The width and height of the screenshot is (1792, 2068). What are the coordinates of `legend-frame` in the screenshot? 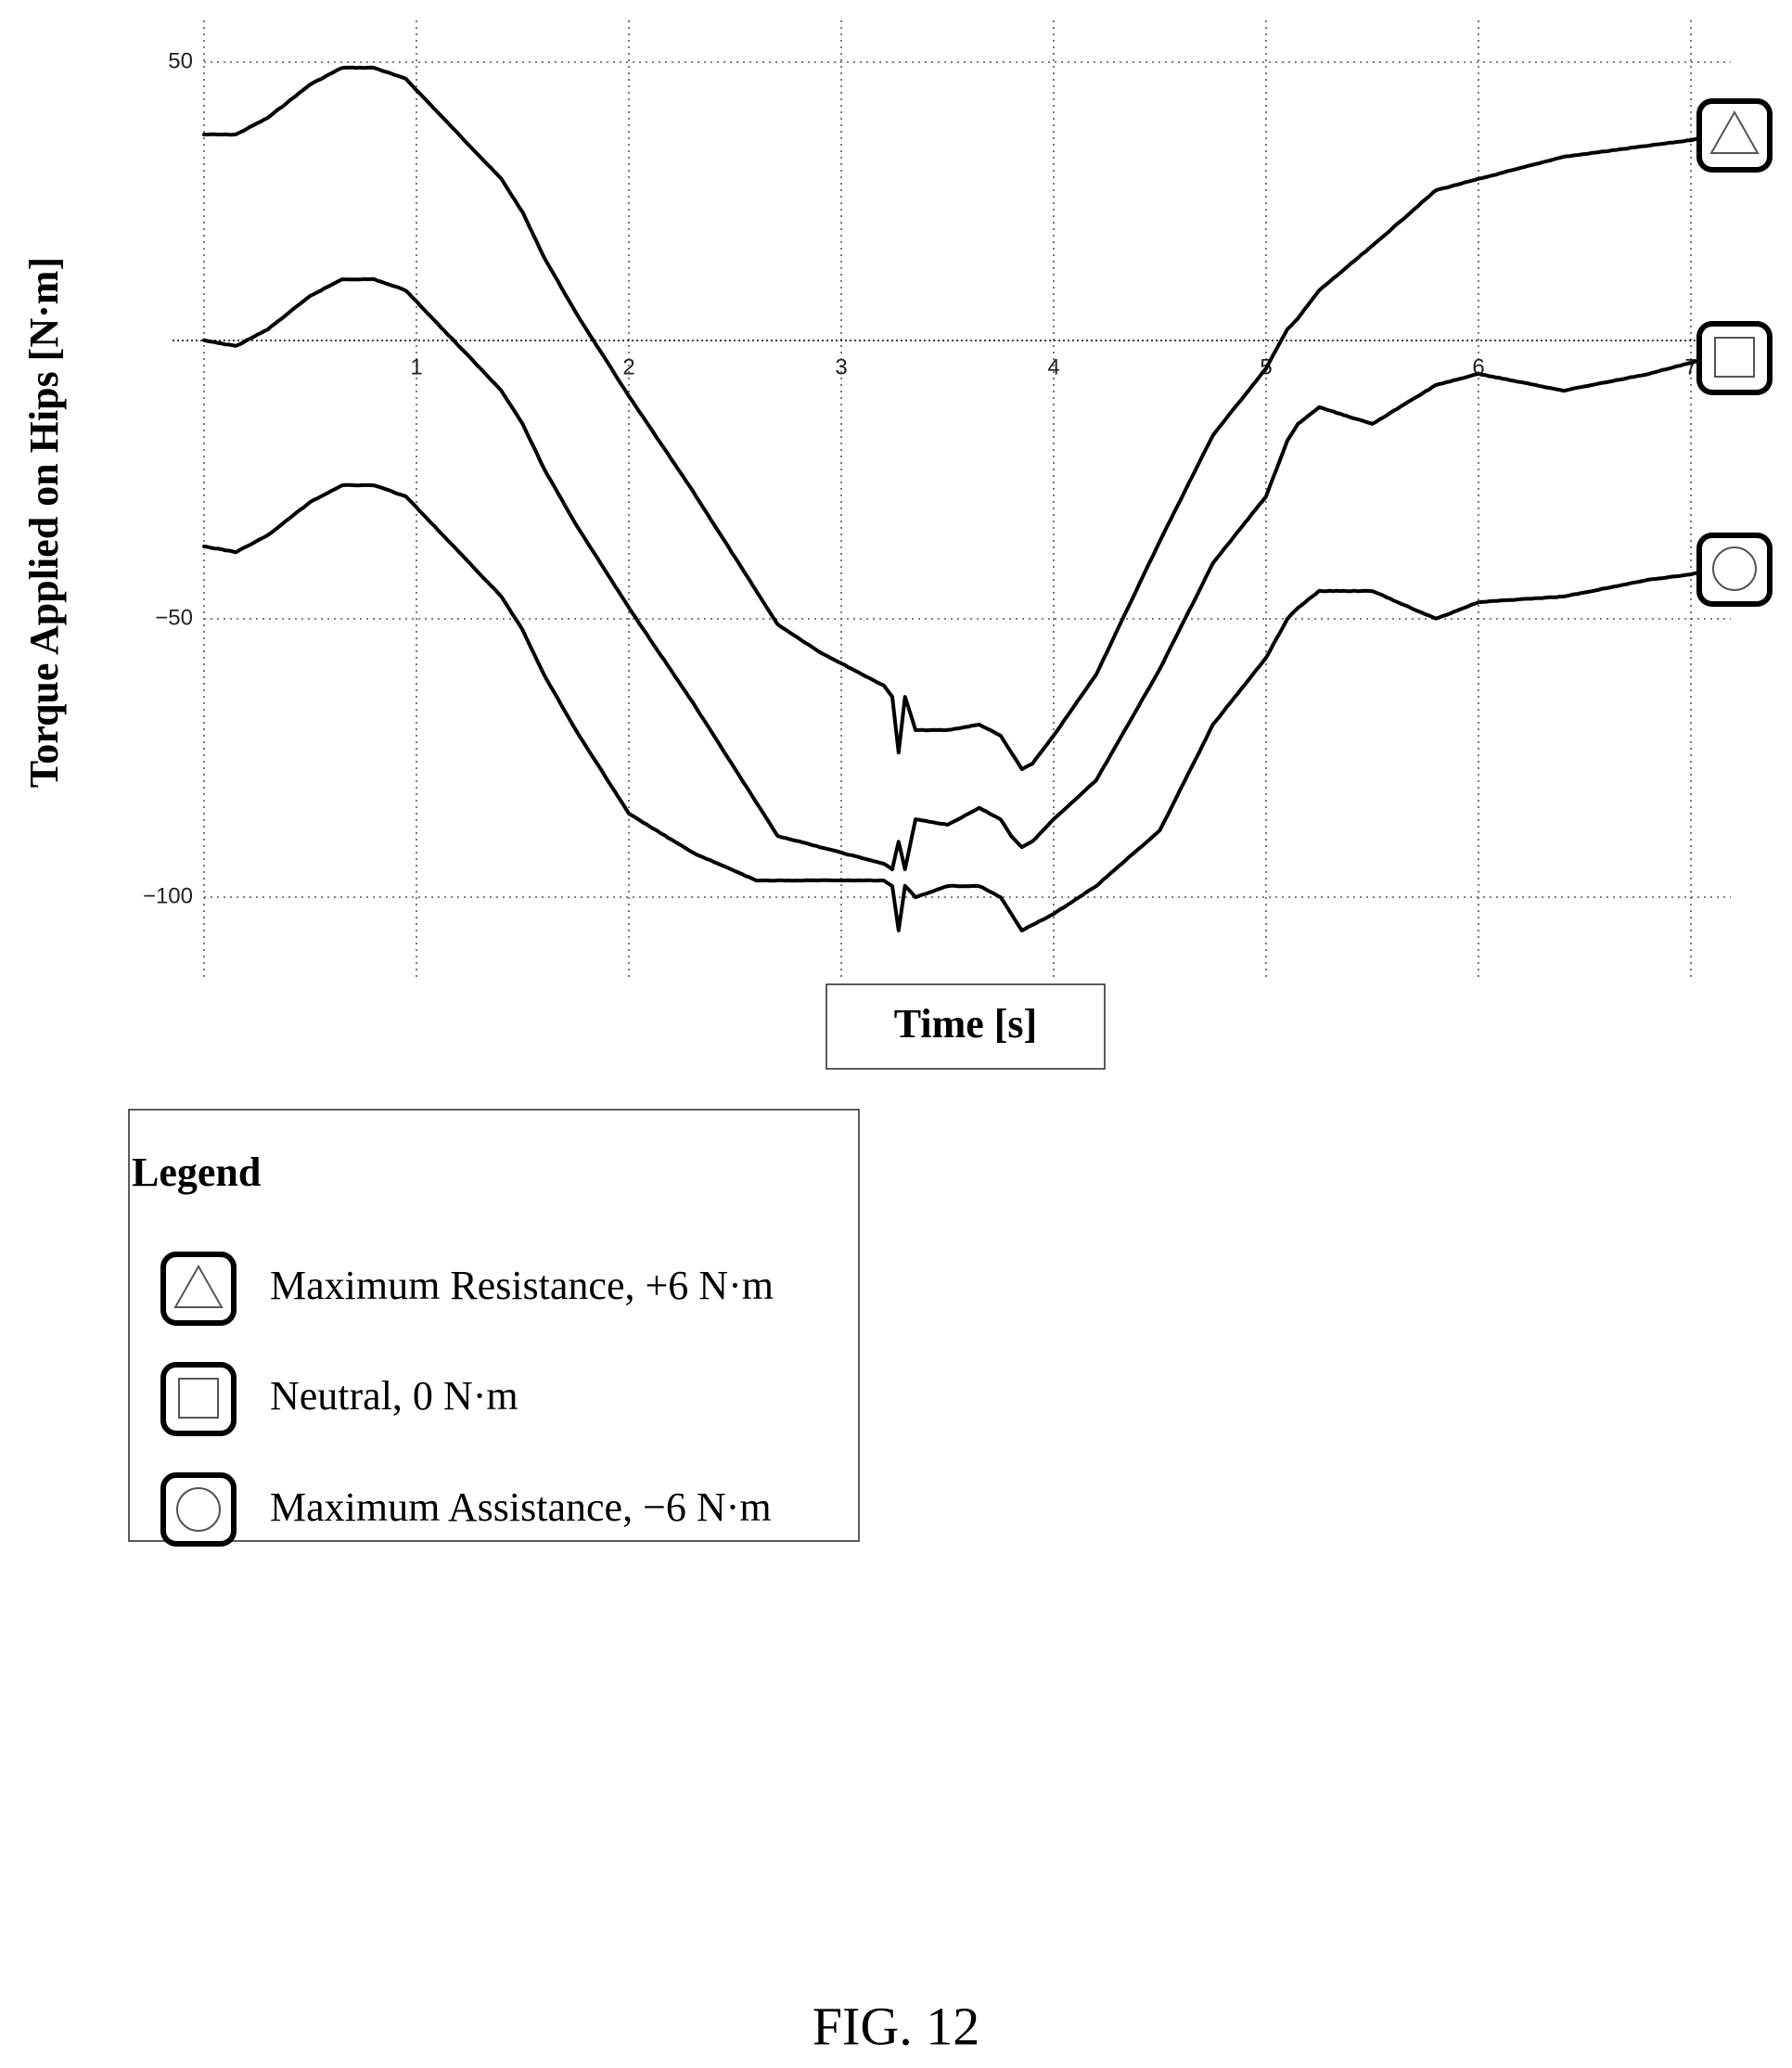 It's located at (494, 1325).